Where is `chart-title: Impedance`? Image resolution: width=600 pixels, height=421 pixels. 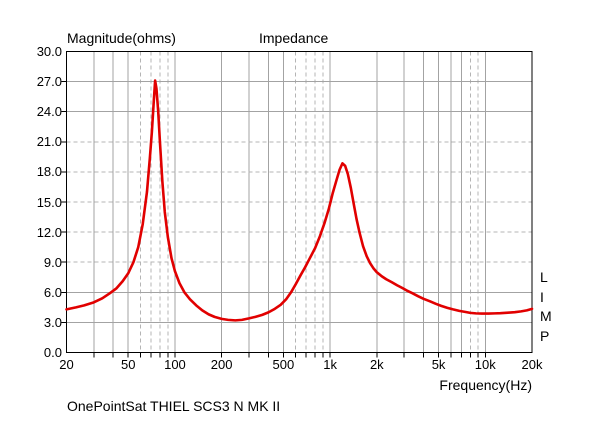
chart-title: Impedance is located at coordinates (294, 38).